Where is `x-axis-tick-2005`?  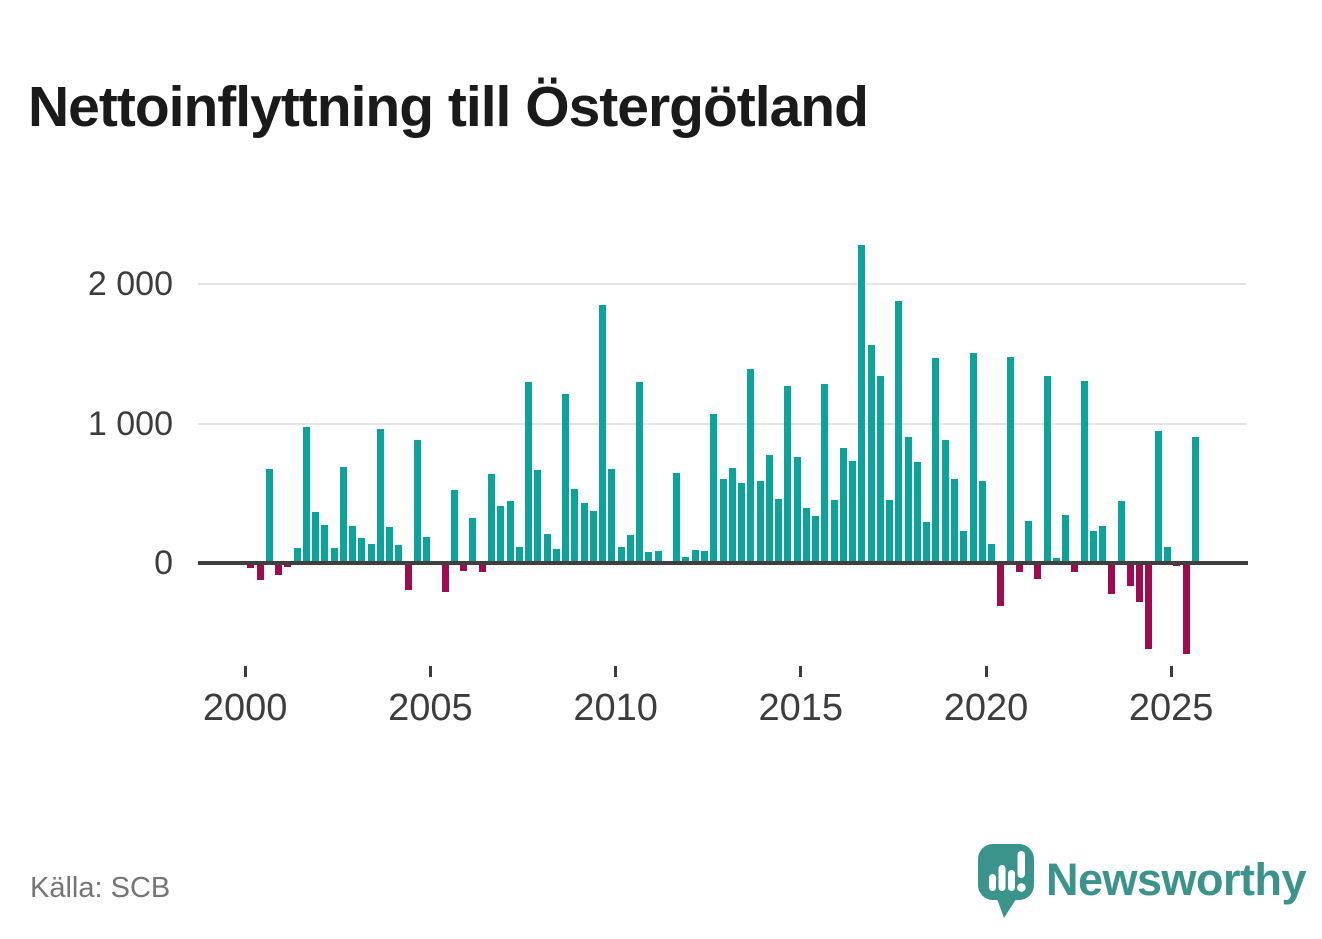
x-axis-tick-2005 is located at coordinates (430, 671).